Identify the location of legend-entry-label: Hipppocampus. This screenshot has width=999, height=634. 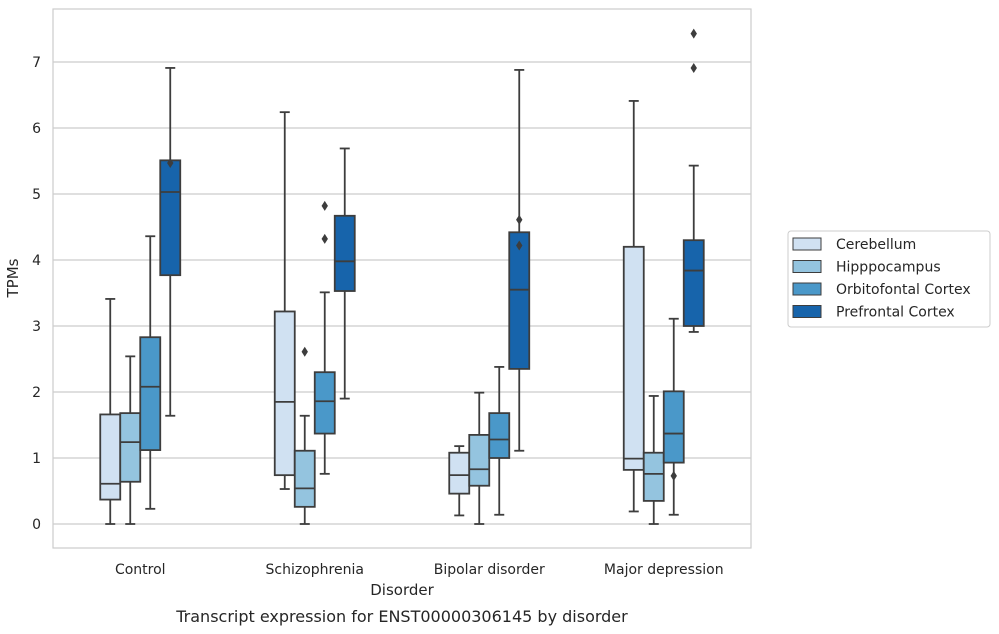
(888, 268).